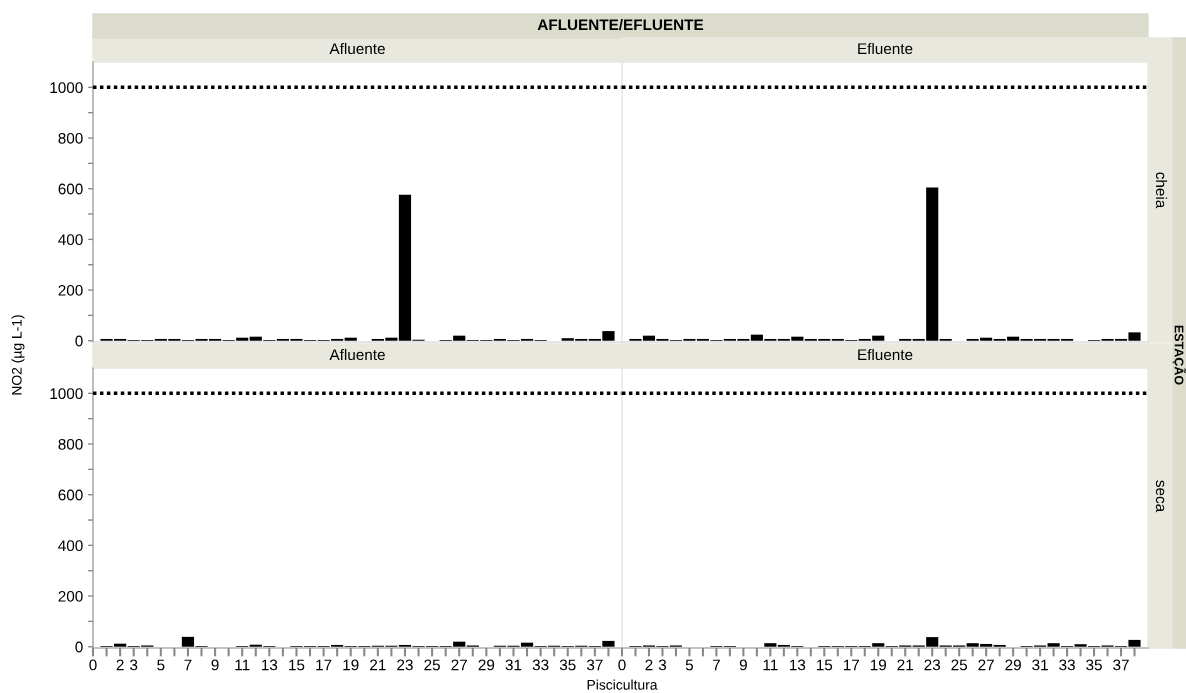 This screenshot has height=693, width=1186. Describe the element at coordinates (1161, 190) in the screenshot. I see `text: cheia` at that location.